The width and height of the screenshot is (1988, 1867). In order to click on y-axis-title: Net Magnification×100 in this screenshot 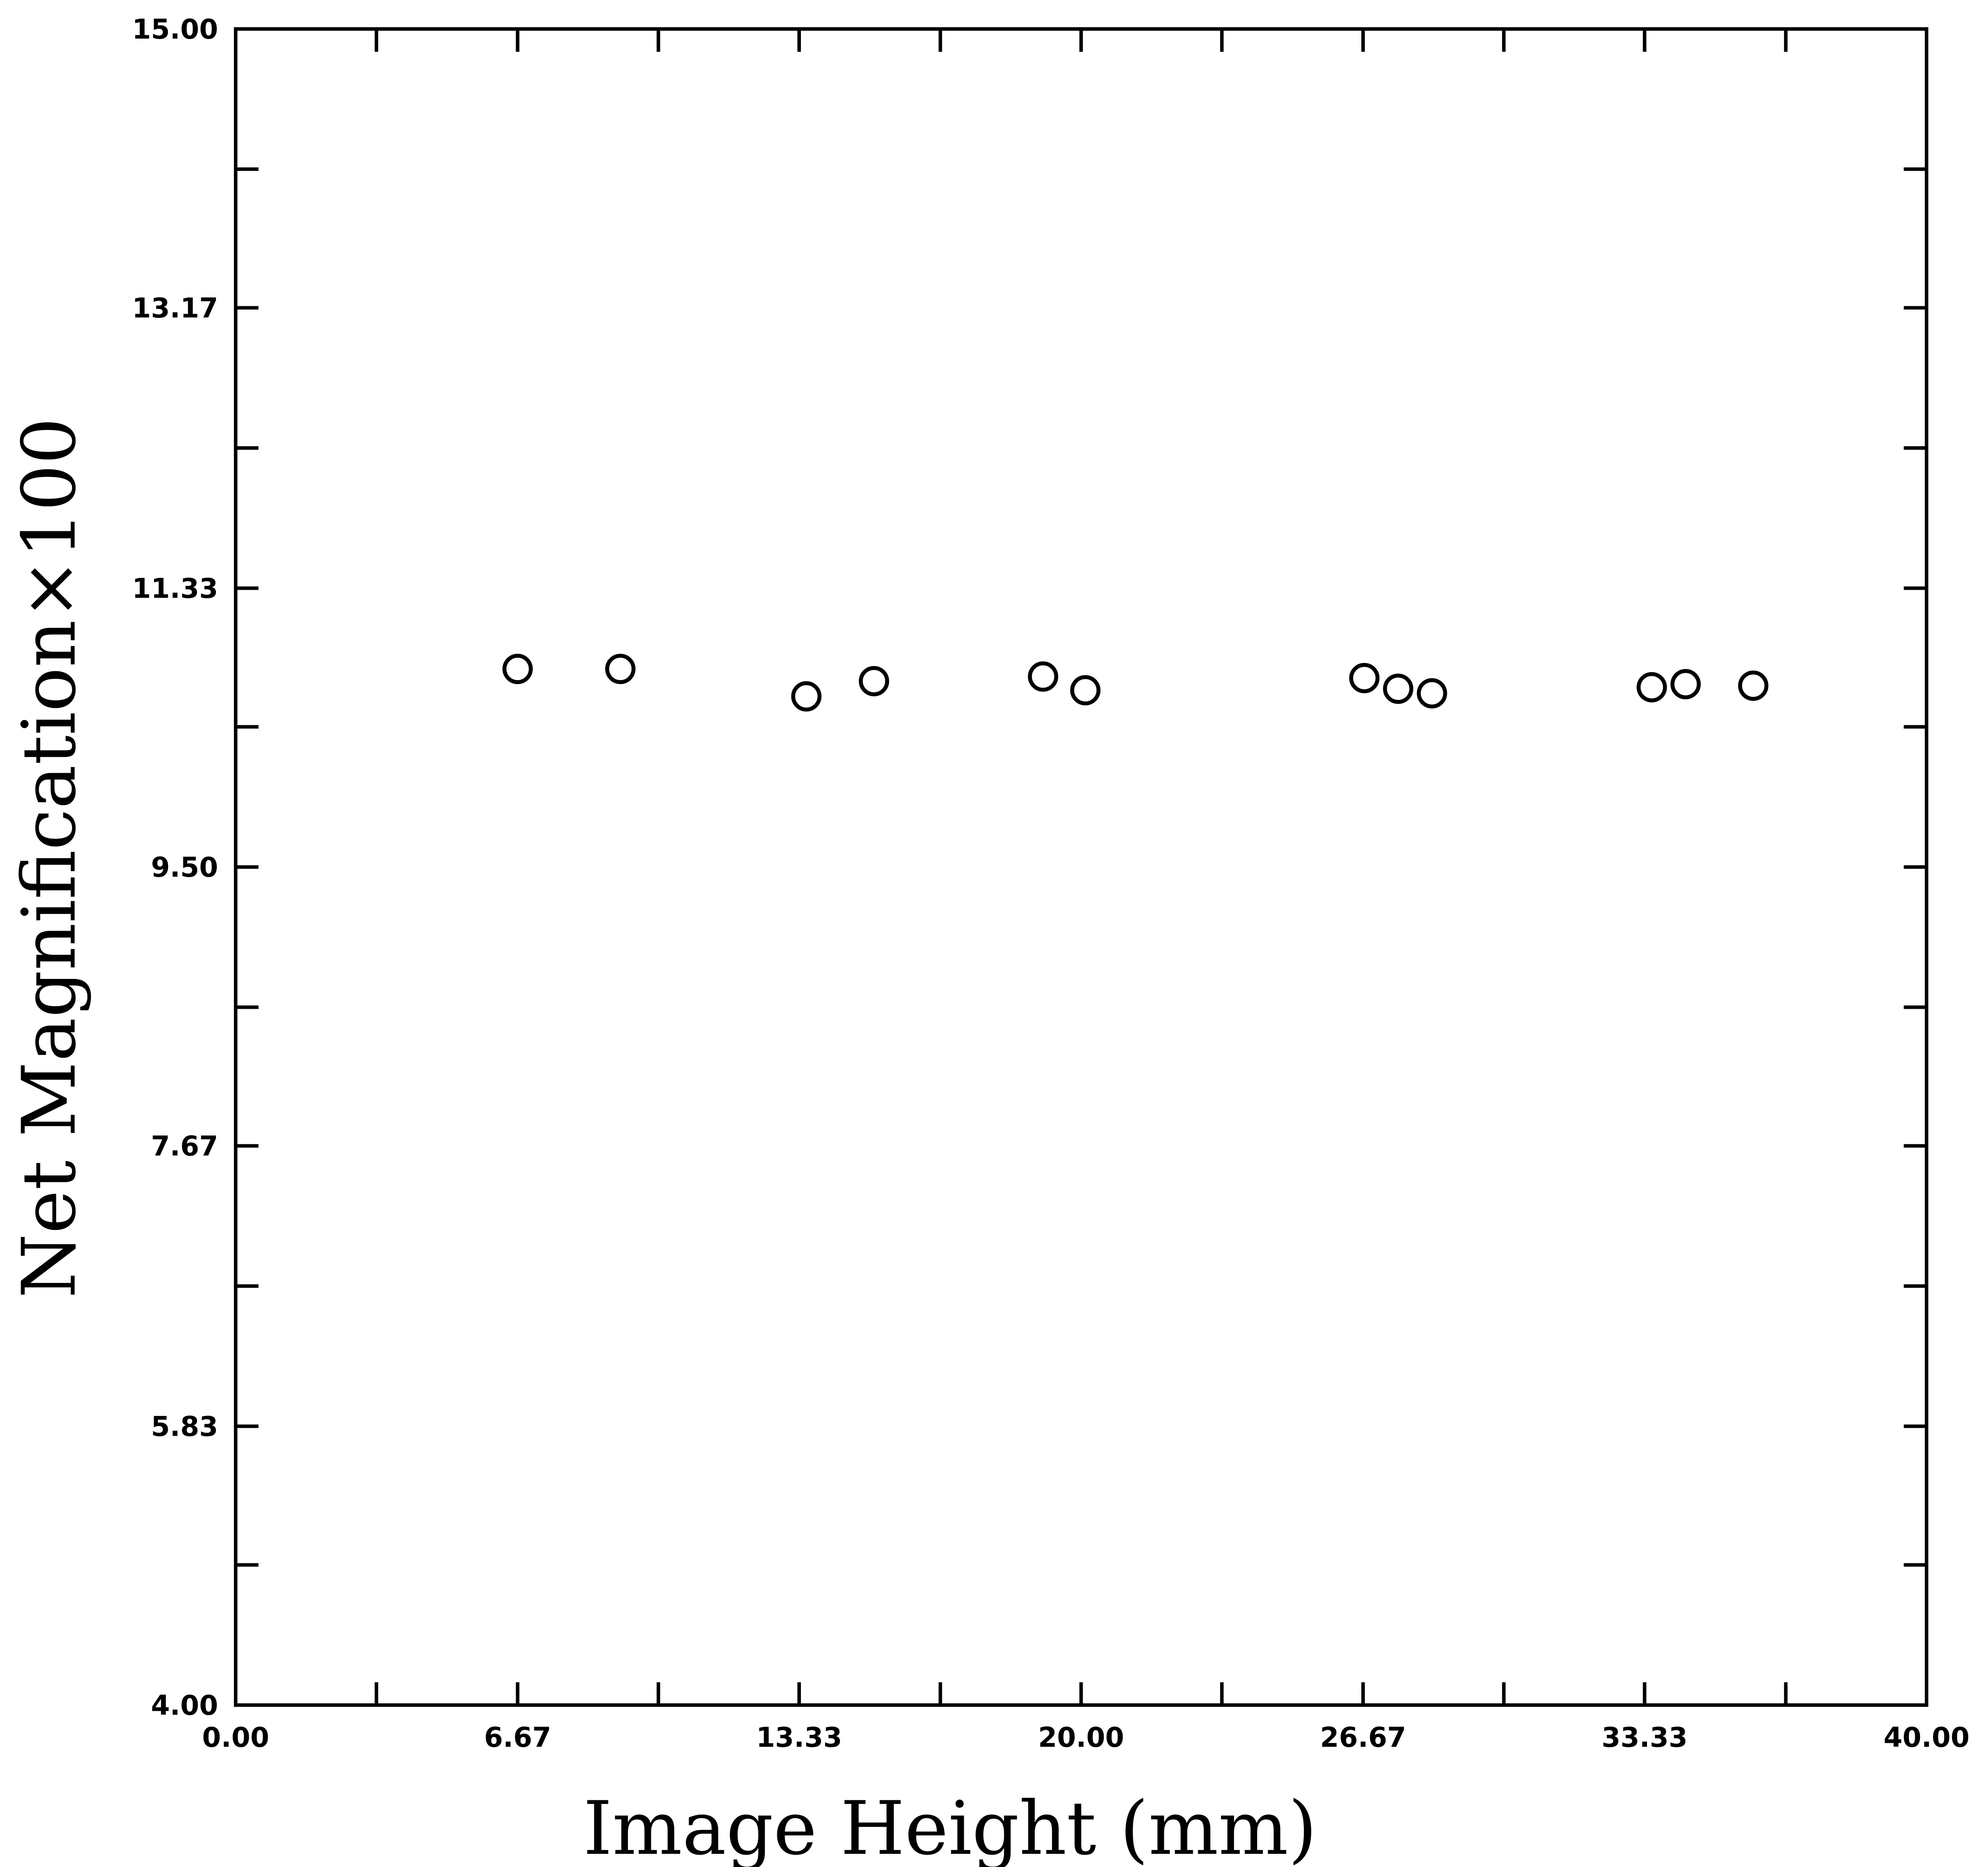, I will do `click(49, 857)`.